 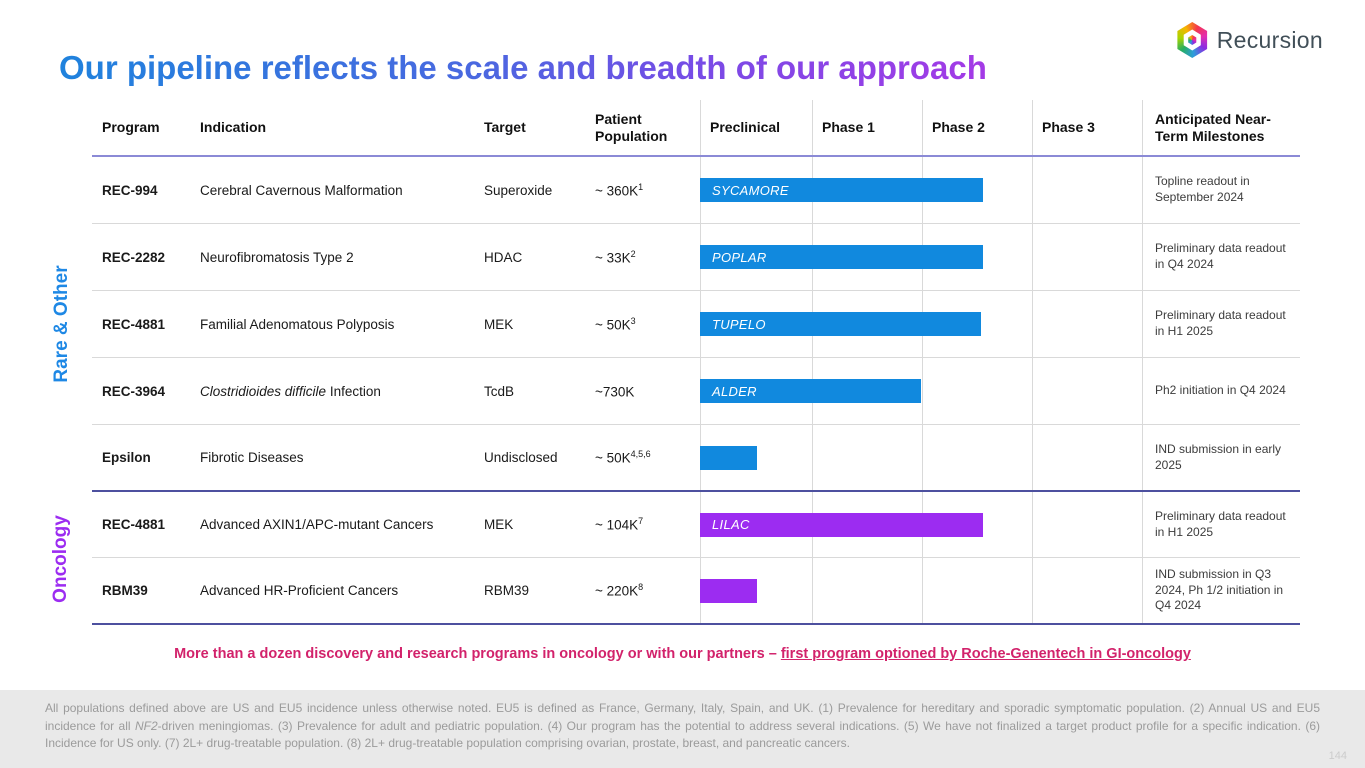 I want to click on population-value: ~ 33K, so click(x=613, y=258).